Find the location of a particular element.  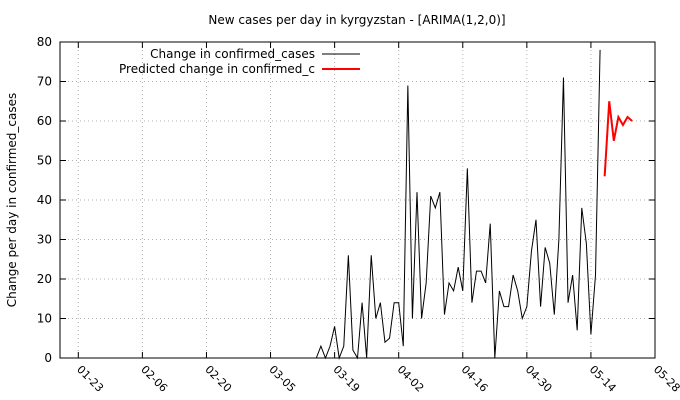

y-tick-label: 80 is located at coordinates (44, 42).